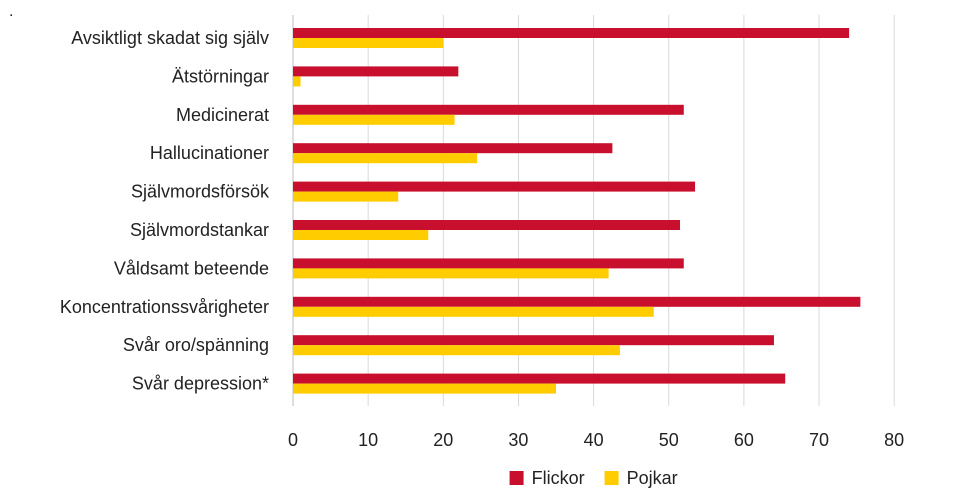 This screenshot has height=502, width=979. Describe the element at coordinates (346, 196) in the screenshot. I see `bar-pojkar-sjalvmordsforsok` at that location.